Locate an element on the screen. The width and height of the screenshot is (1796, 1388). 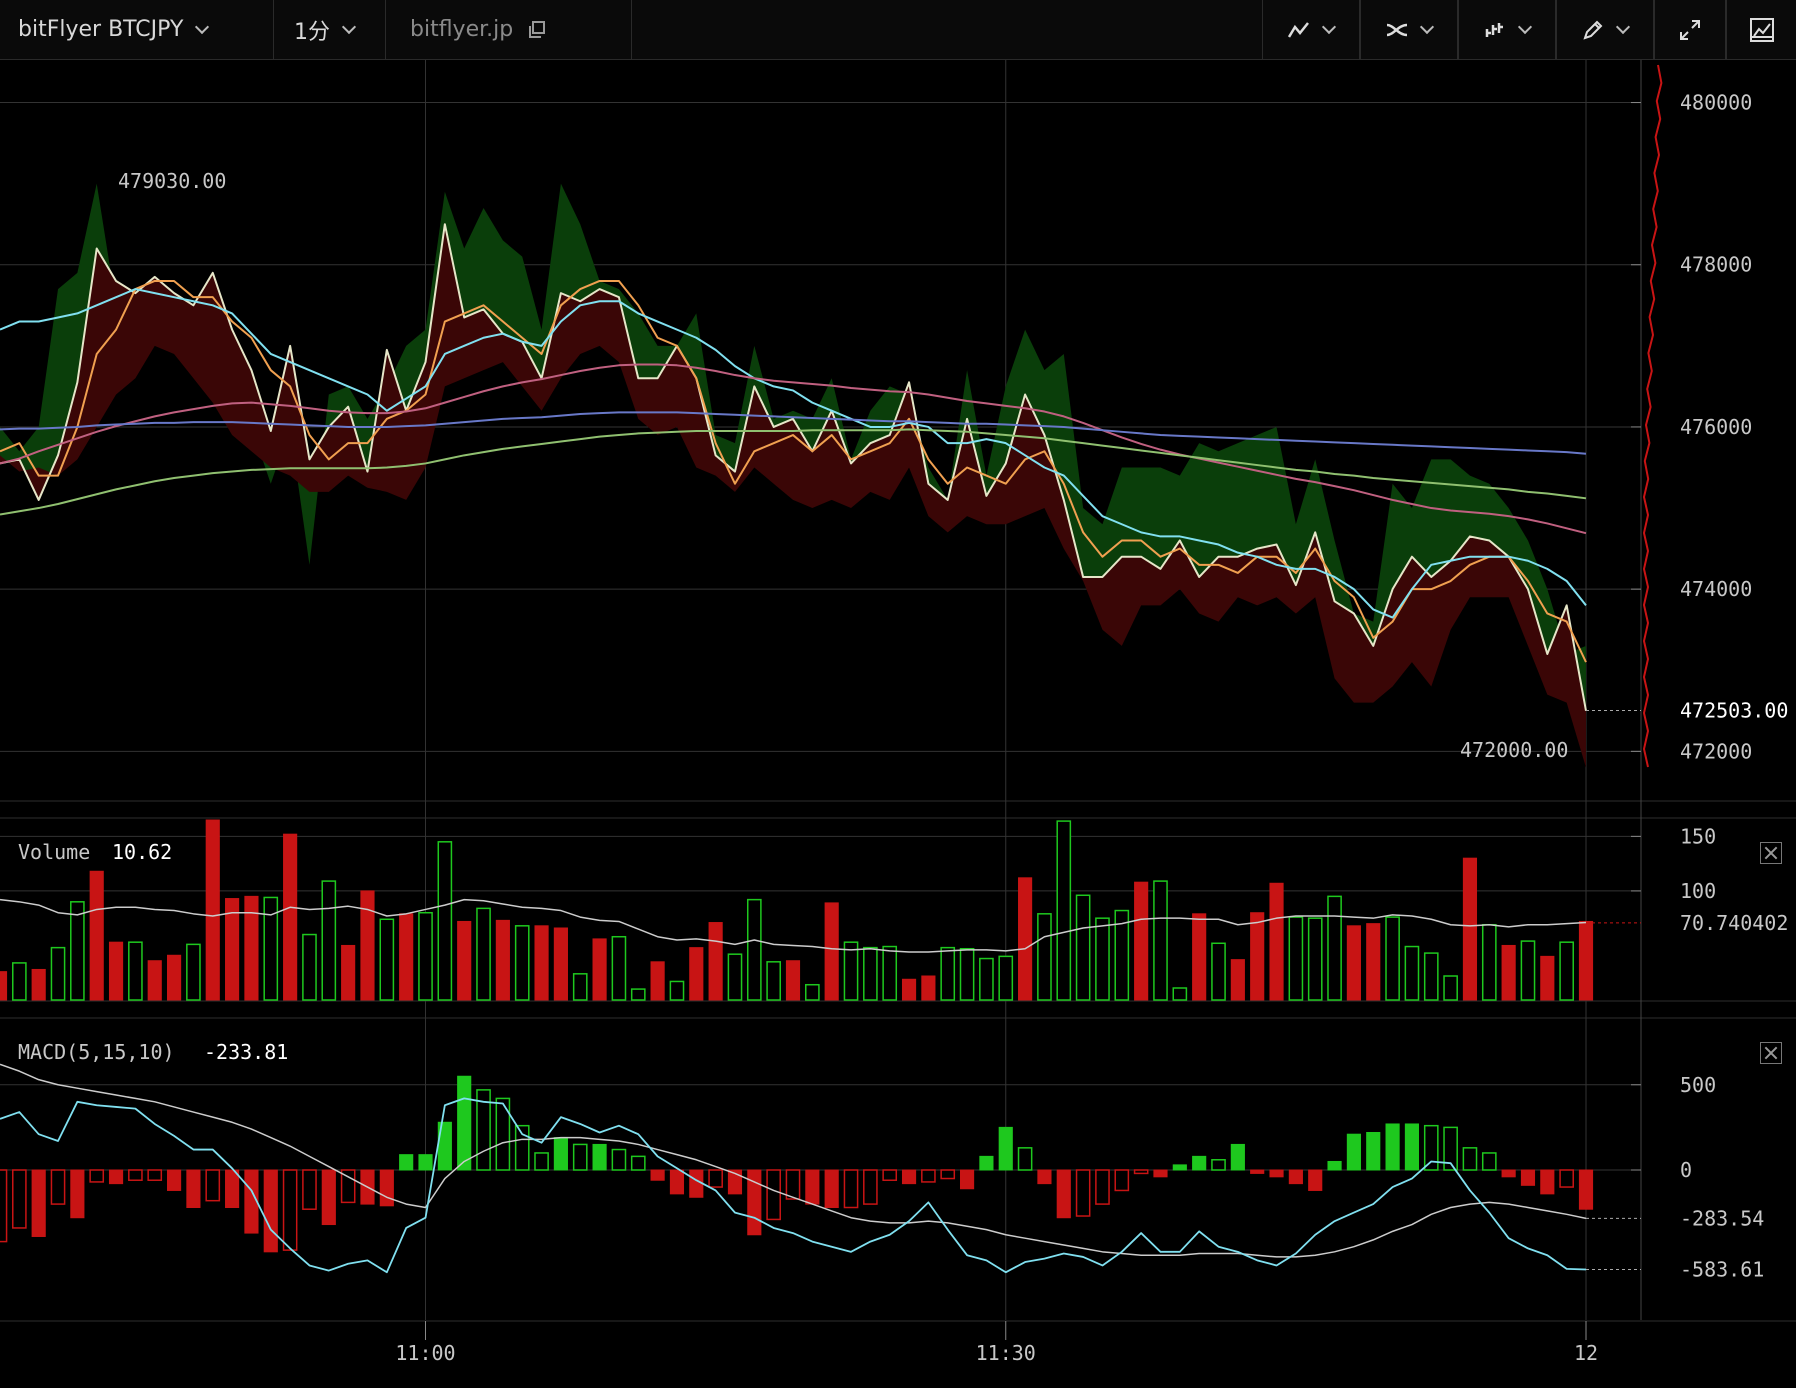
price-tick-label: 472000 is located at coordinates (1716, 751).